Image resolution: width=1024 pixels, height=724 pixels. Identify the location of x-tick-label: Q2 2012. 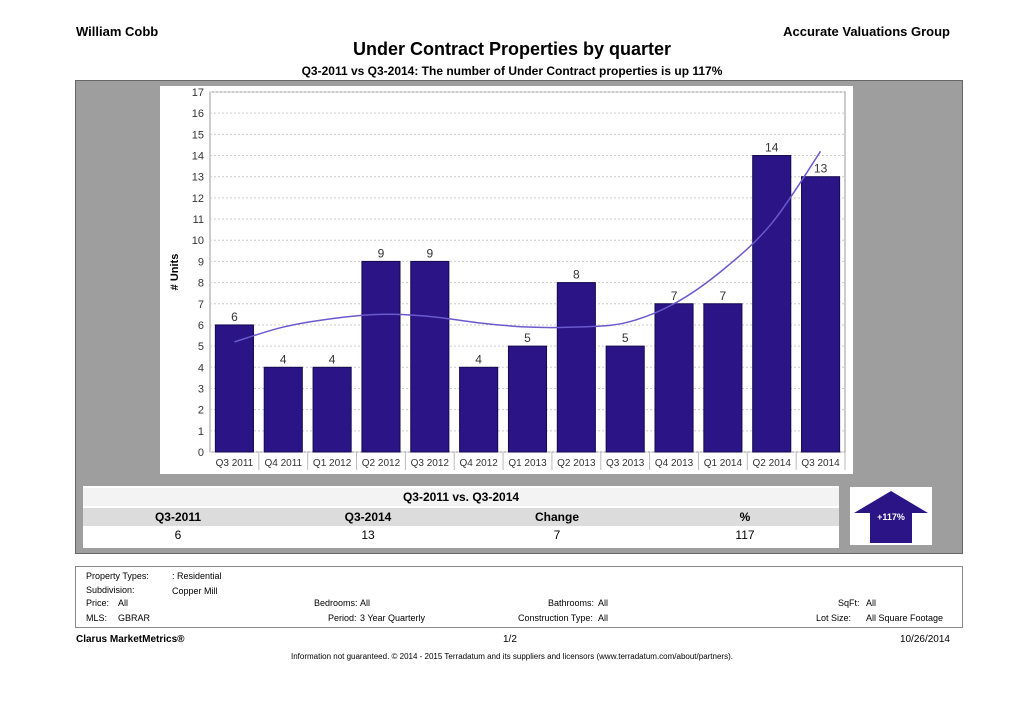
(381, 463).